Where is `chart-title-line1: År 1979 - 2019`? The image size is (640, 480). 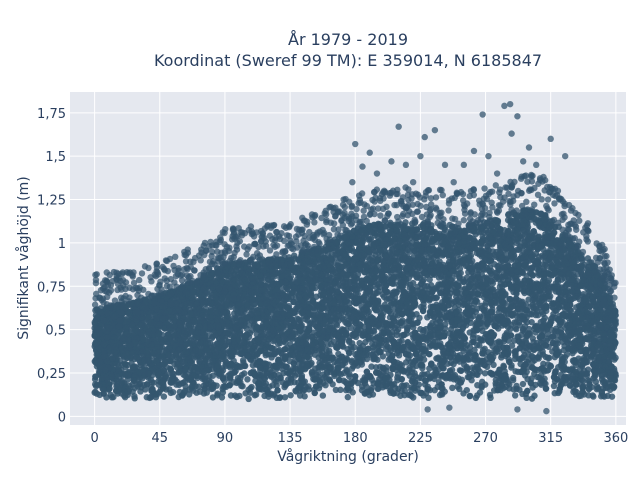
chart-title-line1: År 1979 - 2019 is located at coordinates (348, 39).